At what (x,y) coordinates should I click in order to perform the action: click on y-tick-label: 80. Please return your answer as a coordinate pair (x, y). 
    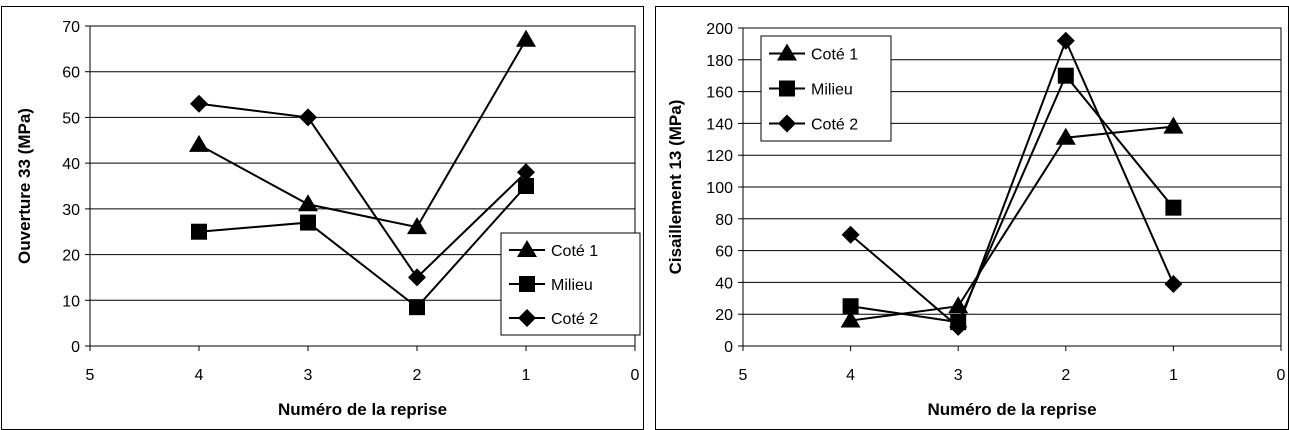
    Looking at the image, I should click on (724, 220).